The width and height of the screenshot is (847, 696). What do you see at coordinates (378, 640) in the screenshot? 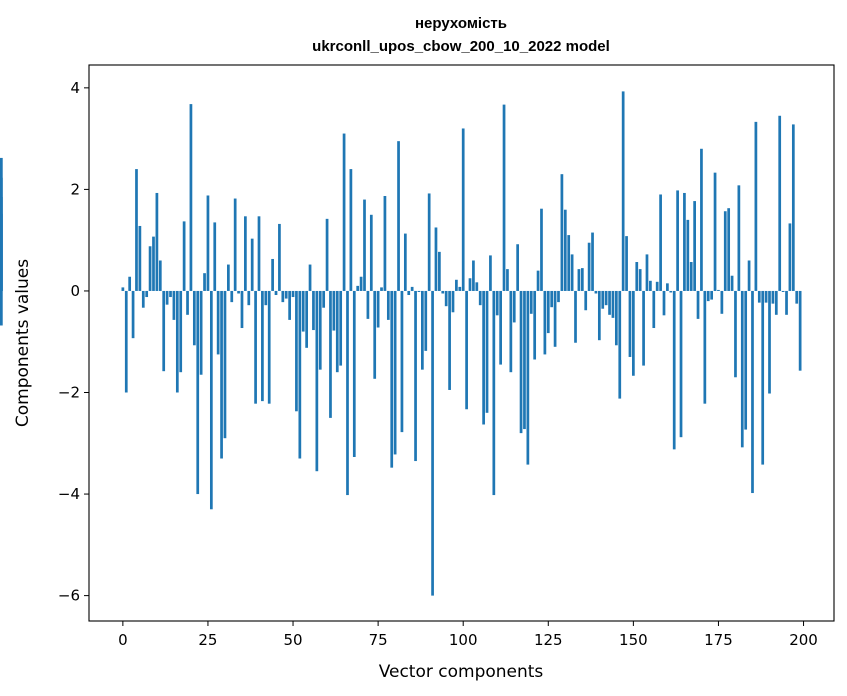
I see `x-tick-label: 75` at bounding box center [378, 640].